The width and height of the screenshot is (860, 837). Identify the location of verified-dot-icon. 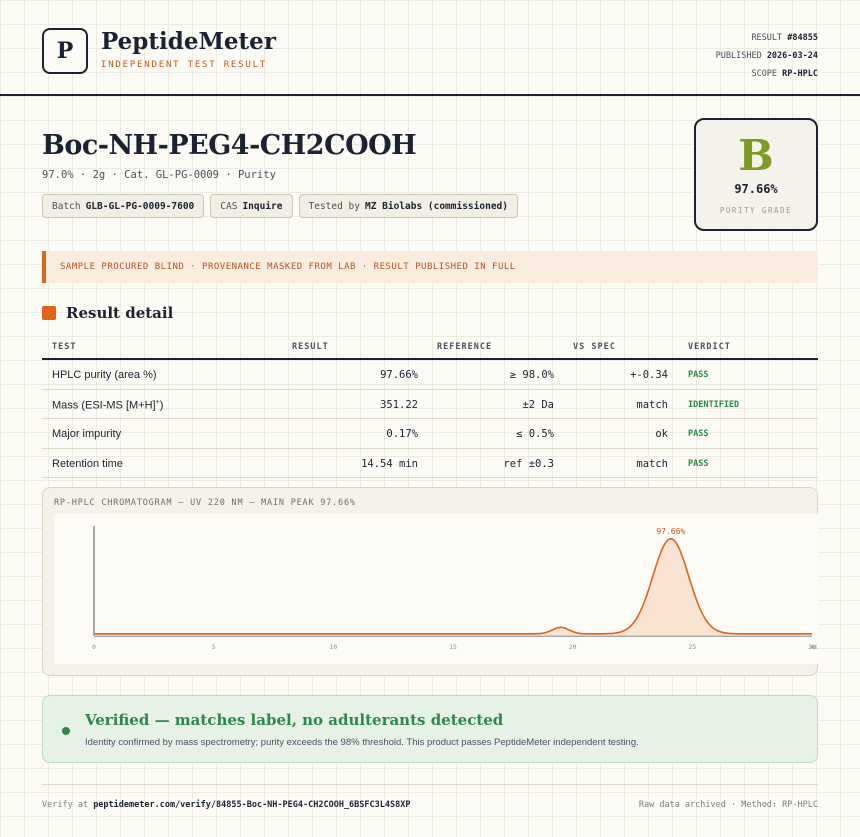
(66, 731).